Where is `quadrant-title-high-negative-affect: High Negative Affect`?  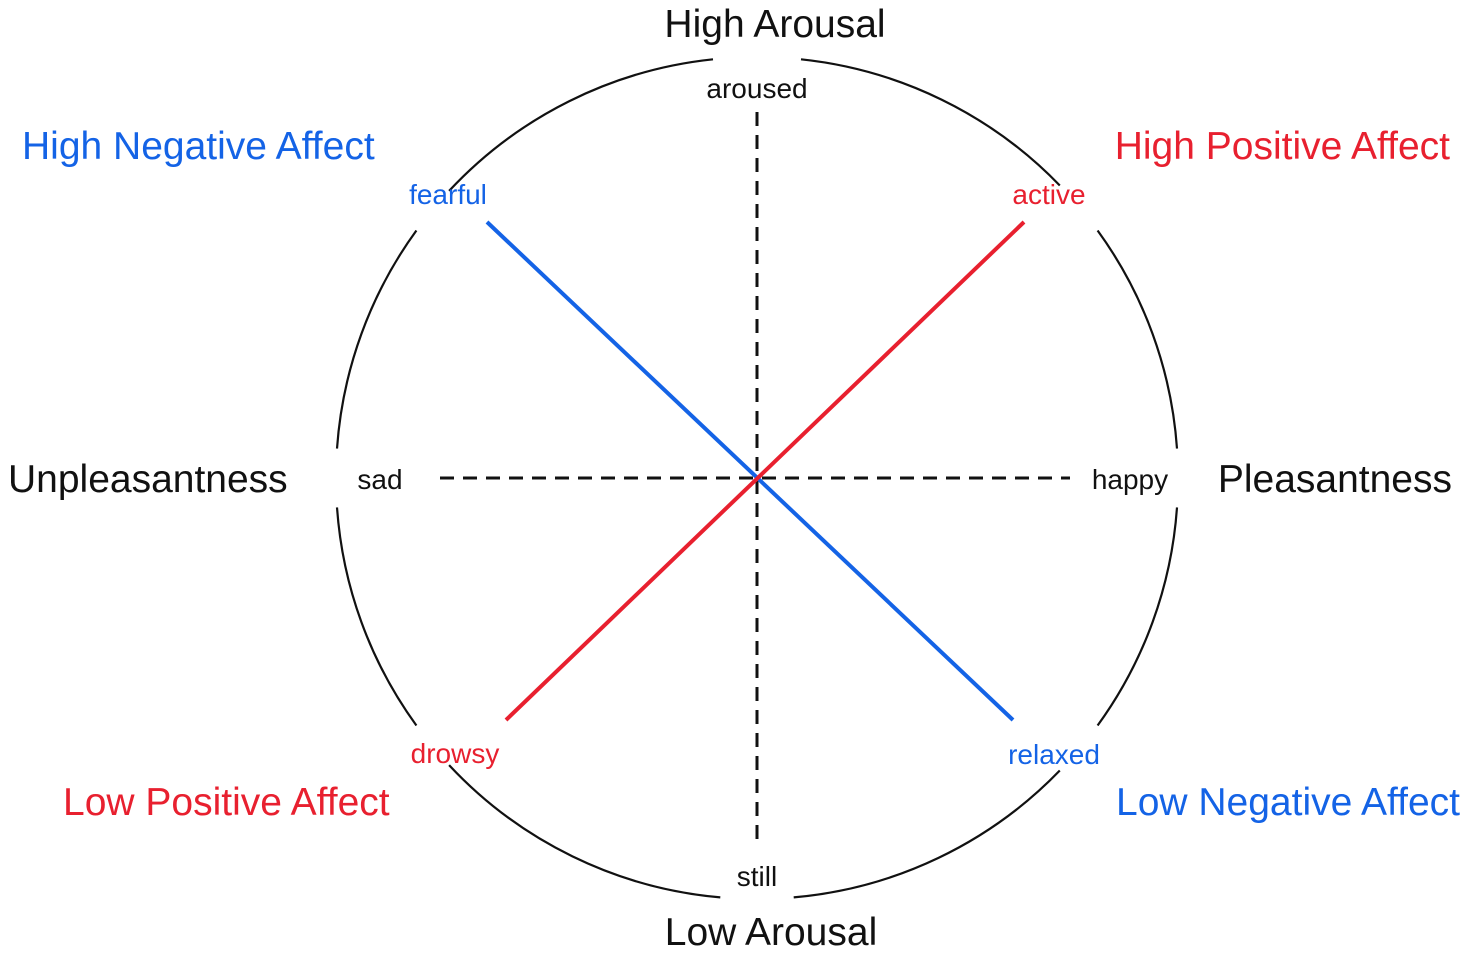 quadrant-title-high-negative-affect: High Negative Affect is located at coordinates (198, 146).